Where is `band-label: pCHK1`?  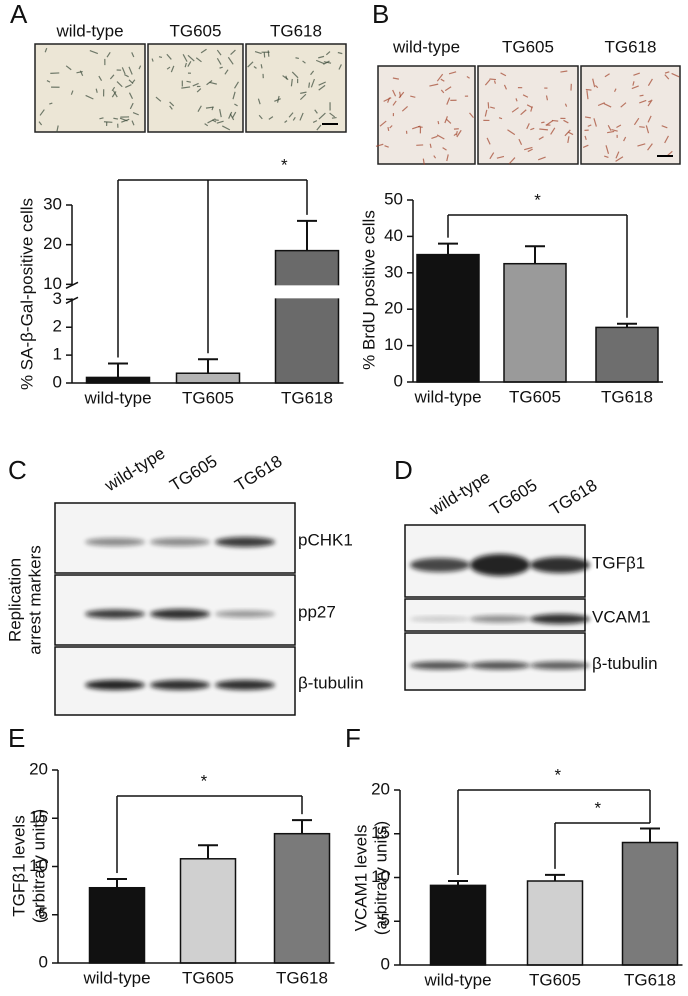
band-label: pCHK1 is located at coordinates (325, 539).